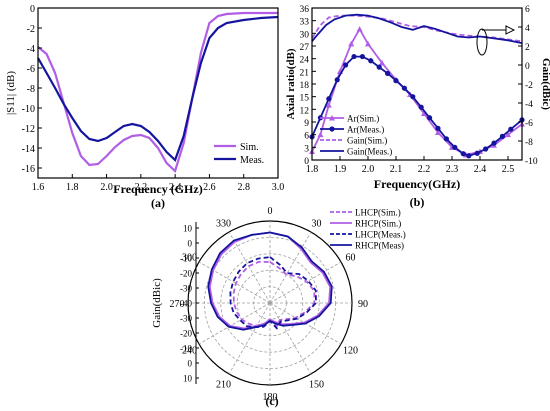  What do you see at coordinates (106, 187) in the screenshot?
I see `panel-a-x-tick-label: 2.0` at bounding box center [106, 187].